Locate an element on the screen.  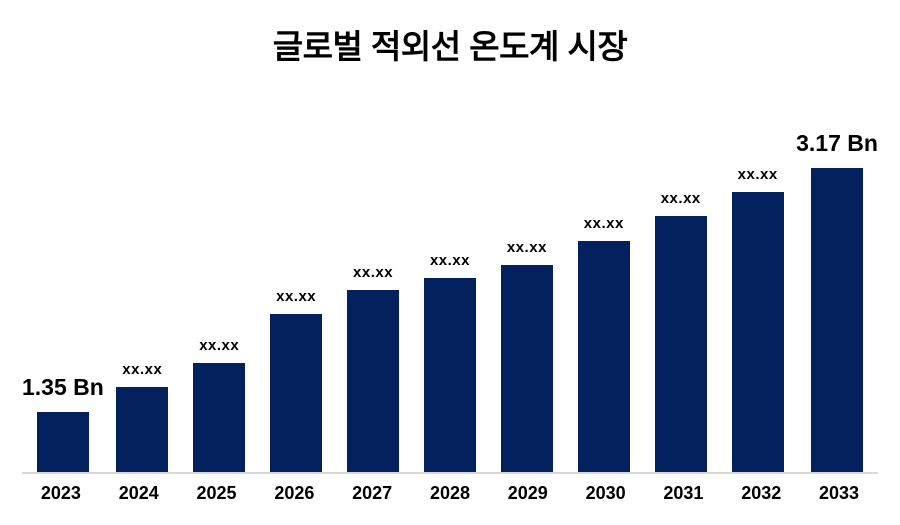
bar-value-label-2025: xx.xx is located at coordinates (219, 345).